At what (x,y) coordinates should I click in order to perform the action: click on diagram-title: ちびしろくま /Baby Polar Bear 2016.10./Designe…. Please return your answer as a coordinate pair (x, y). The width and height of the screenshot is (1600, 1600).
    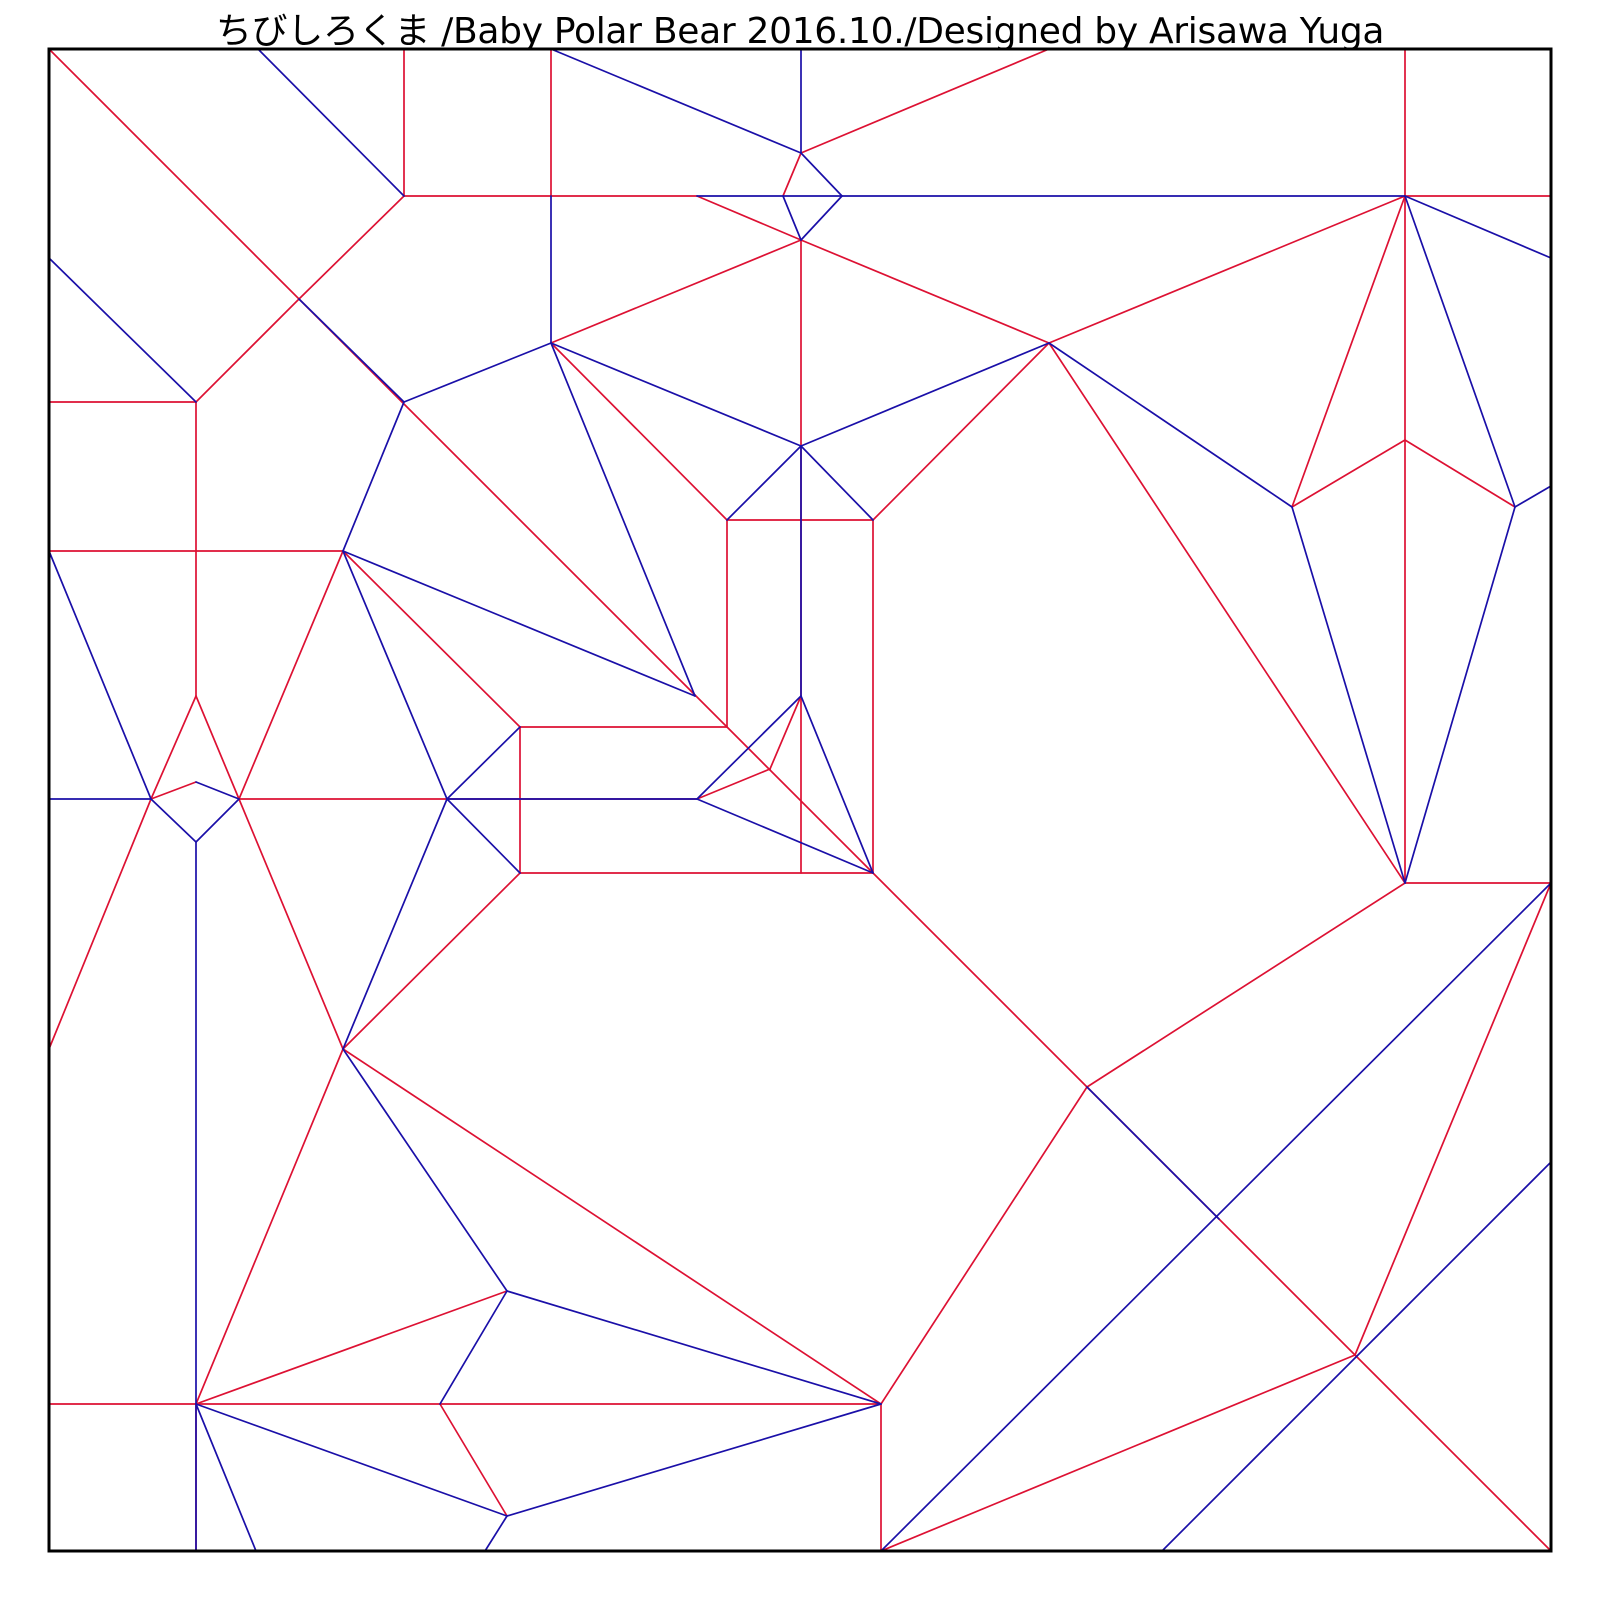
    Looking at the image, I should click on (800, 31).